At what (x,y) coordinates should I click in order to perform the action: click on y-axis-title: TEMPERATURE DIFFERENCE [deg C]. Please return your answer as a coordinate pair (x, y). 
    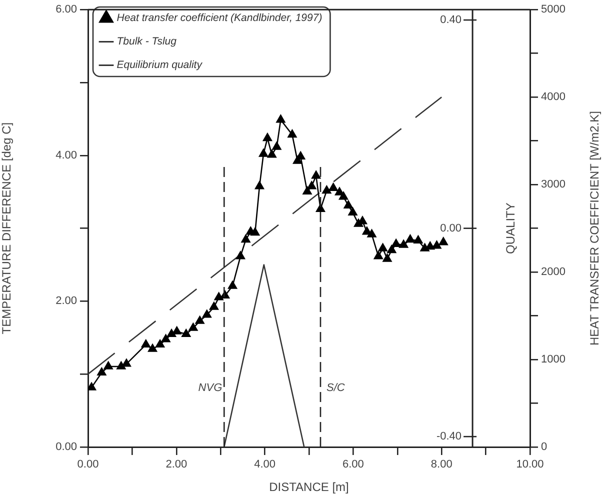
    Looking at the image, I should click on (7, 228).